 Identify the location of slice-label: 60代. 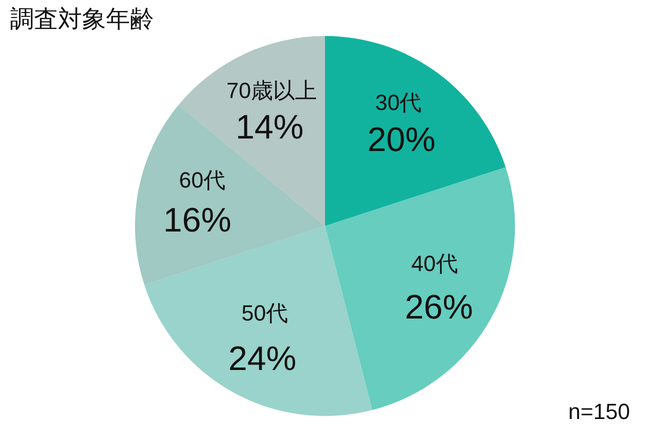
(202, 180).